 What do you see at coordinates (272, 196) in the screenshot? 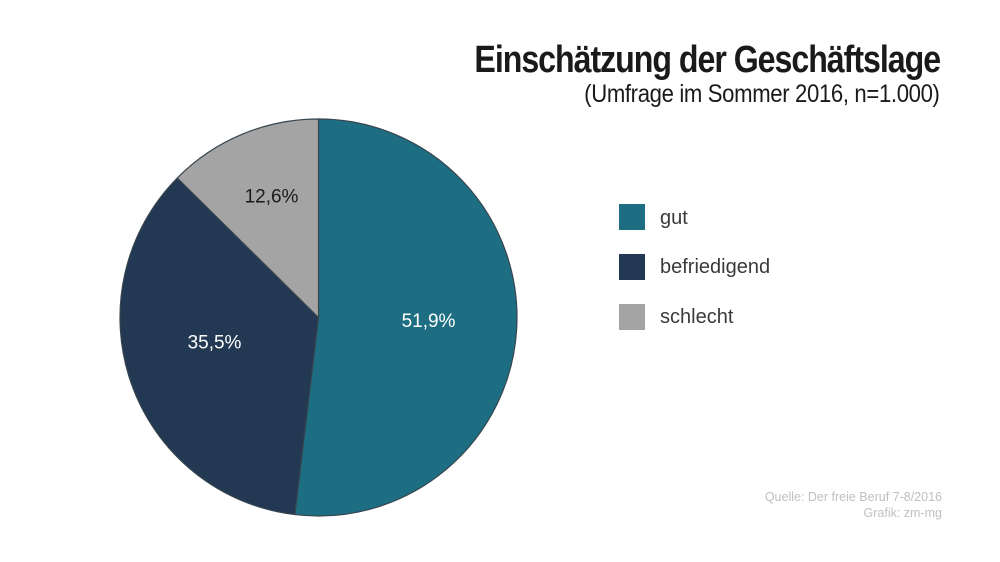
I see `svg-text: 12,6%` at bounding box center [272, 196].